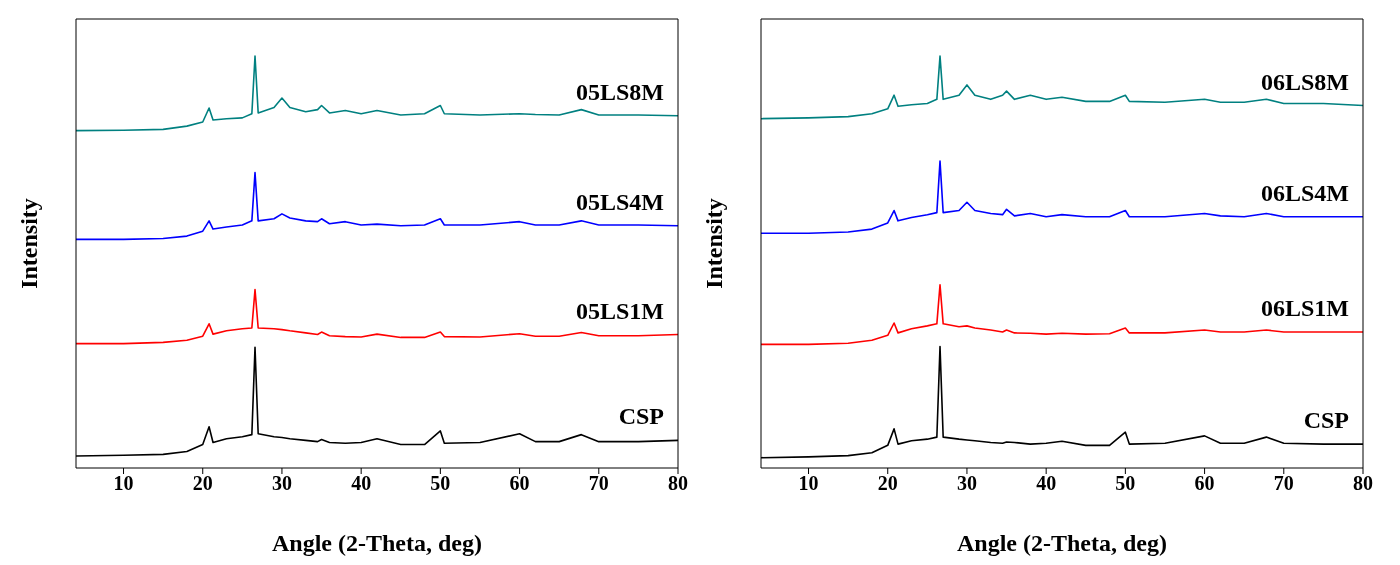 This screenshot has height=565, width=1400. Describe the element at coordinates (619, 310) in the screenshot. I see `series-label: 05LS1M` at that location.